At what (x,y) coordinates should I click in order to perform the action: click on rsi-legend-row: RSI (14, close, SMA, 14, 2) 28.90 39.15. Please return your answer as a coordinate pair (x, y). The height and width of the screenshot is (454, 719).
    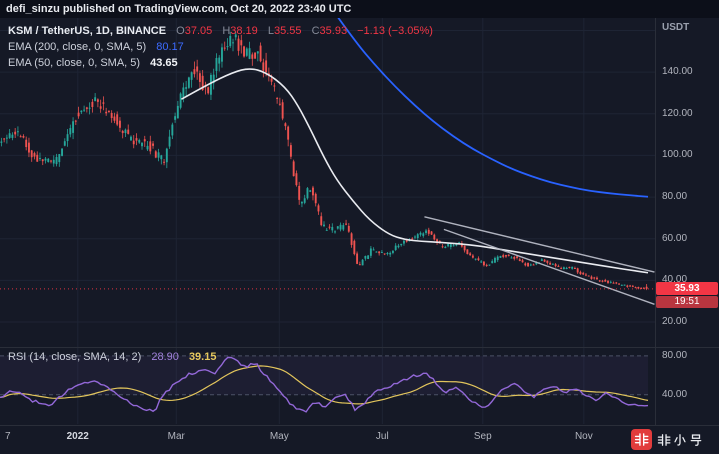
    Looking at the image, I should click on (112, 357).